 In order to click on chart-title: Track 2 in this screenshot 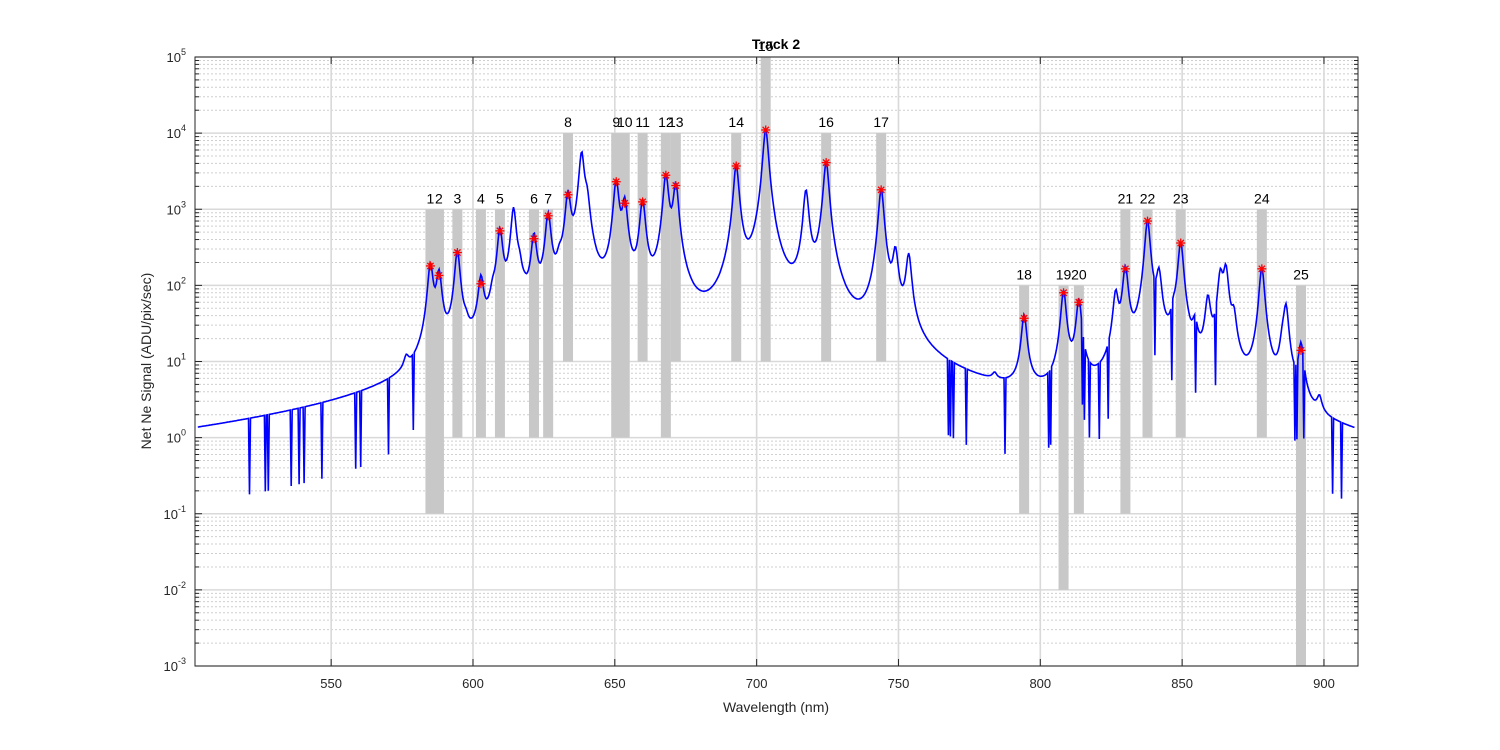, I will do `click(776, 44)`.